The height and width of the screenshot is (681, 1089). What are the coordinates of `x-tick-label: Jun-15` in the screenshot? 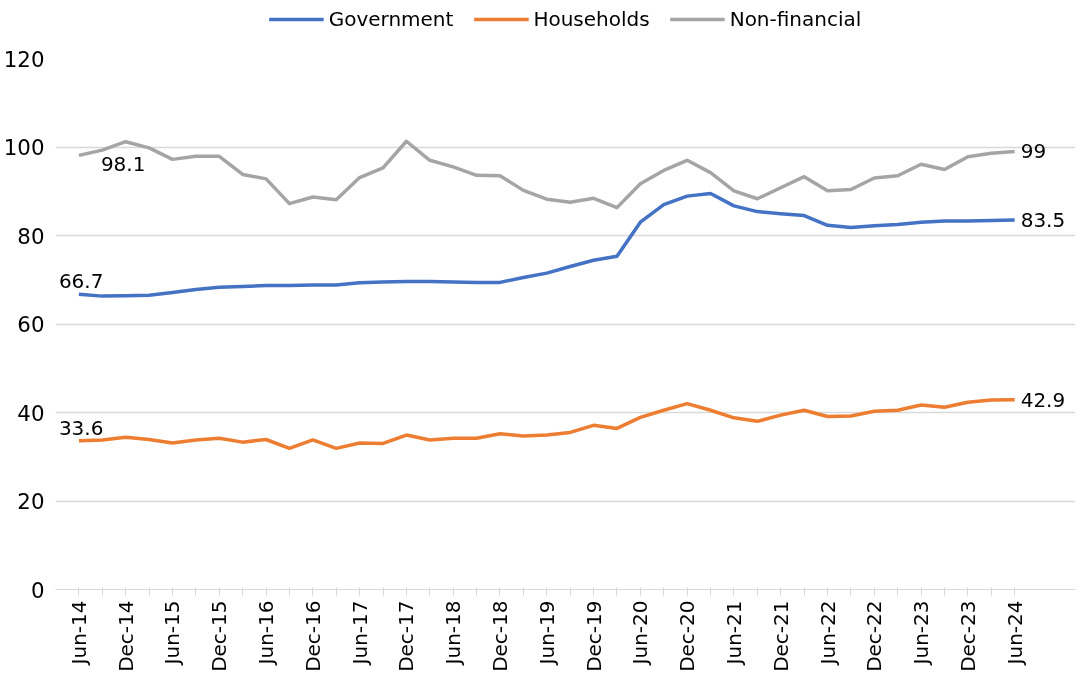 It's located at (172, 633).